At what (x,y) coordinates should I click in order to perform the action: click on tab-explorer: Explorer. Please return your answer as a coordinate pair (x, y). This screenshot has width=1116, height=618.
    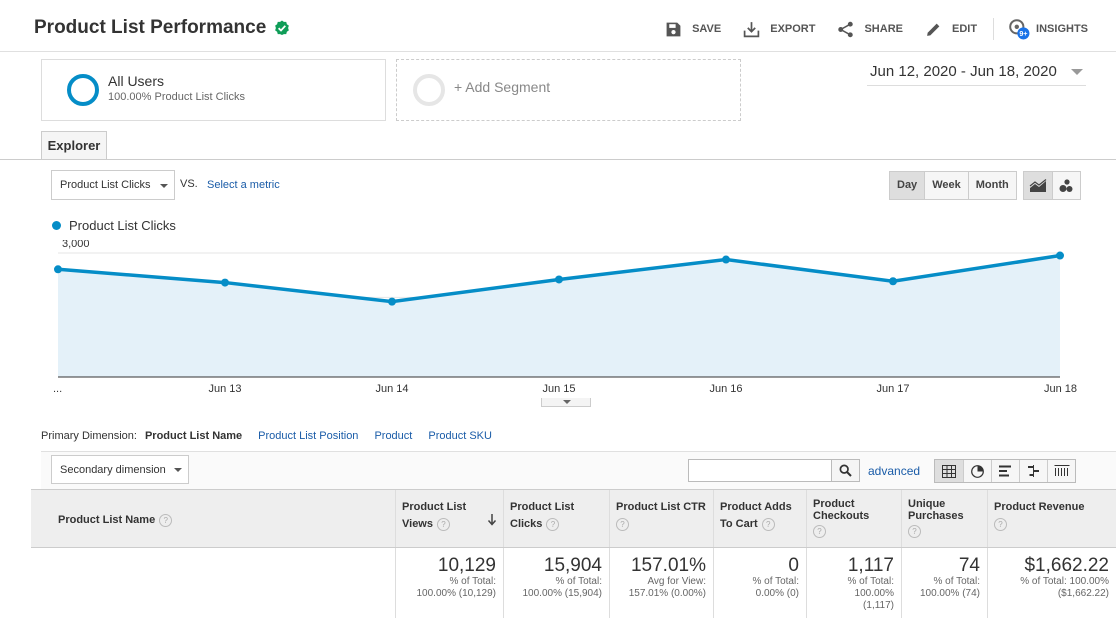
    Looking at the image, I should click on (74, 145).